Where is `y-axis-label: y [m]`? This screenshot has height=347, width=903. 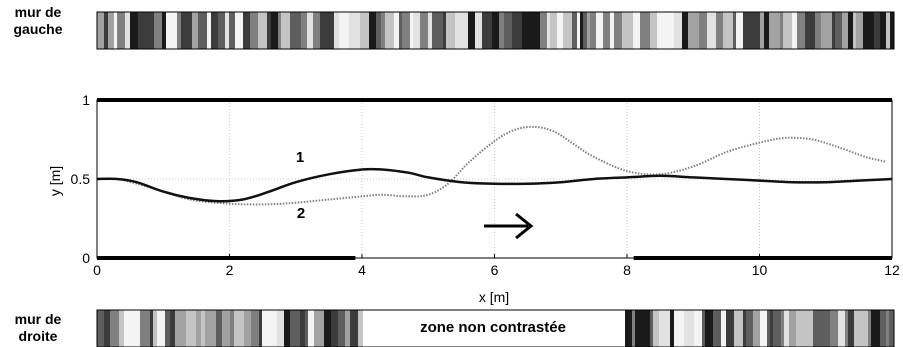
y-axis-label: y [m] is located at coordinates (55, 181).